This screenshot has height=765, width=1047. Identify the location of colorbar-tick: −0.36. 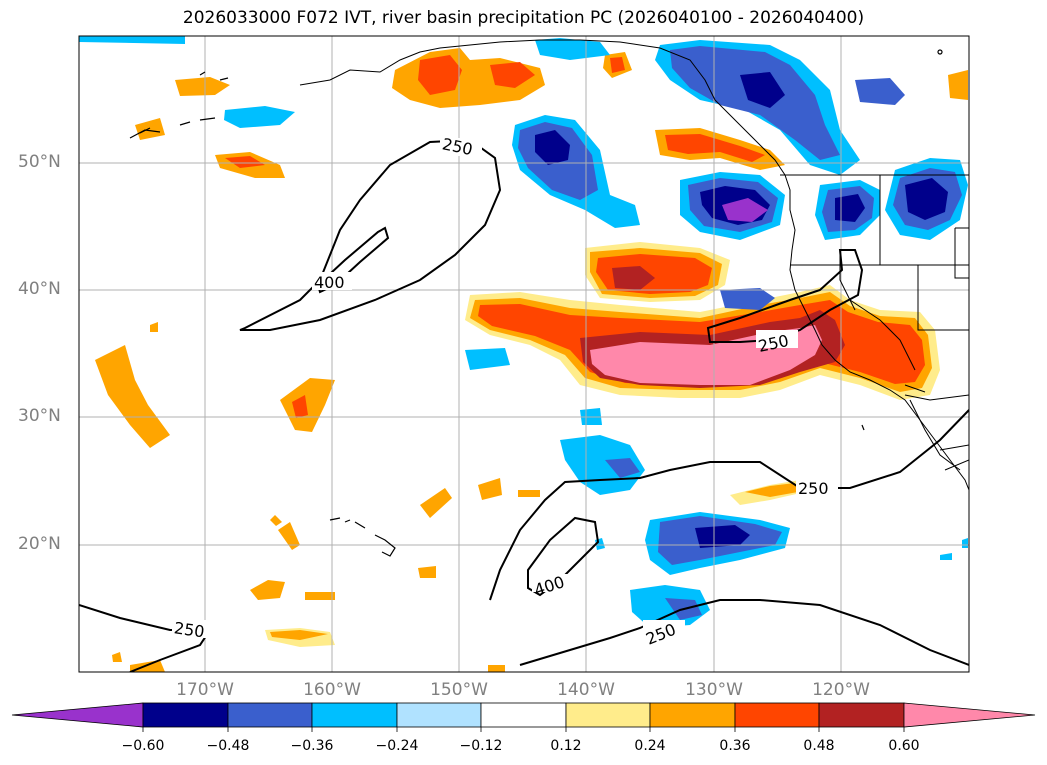
(312, 746).